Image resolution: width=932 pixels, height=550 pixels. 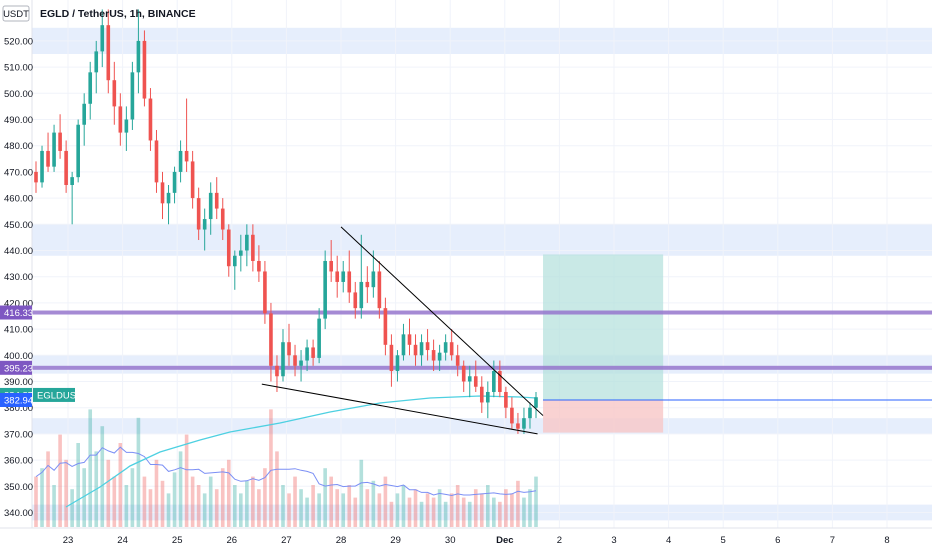 I want to click on price-tick-5: 390.00, so click(x=18, y=382).